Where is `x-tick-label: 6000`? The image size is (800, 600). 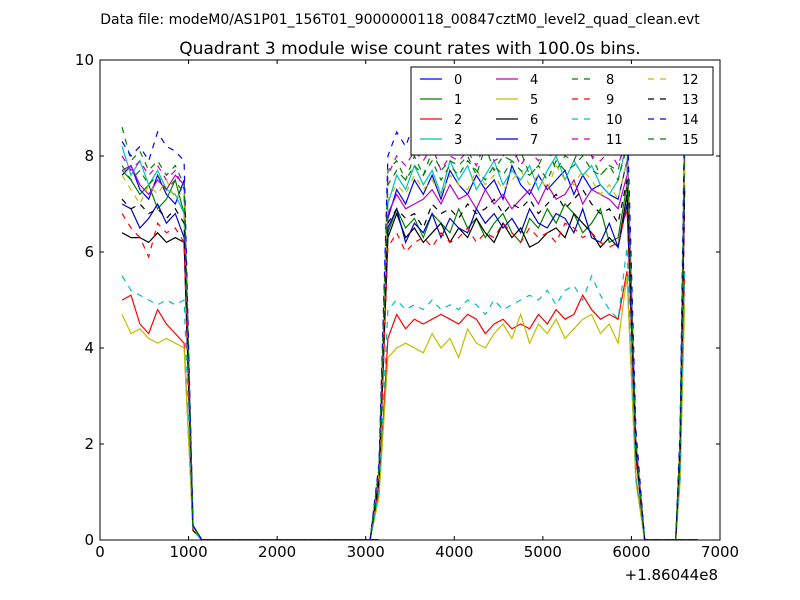
x-tick-label: 6000 is located at coordinates (631, 552).